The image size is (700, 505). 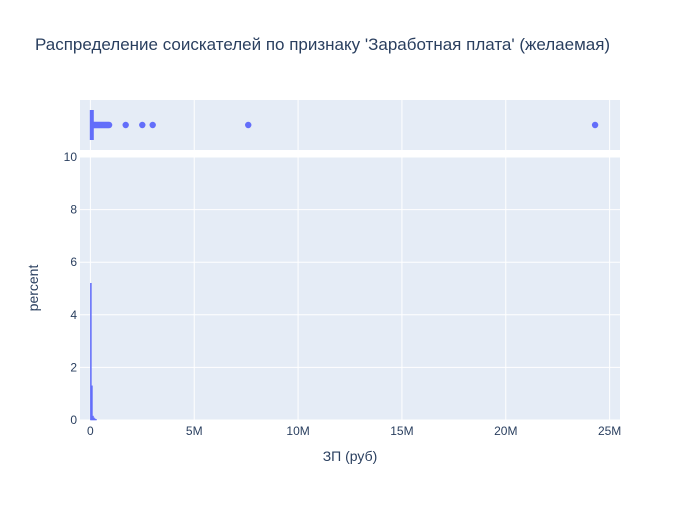 What do you see at coordinates (350, 456) in the screenshot?
I see `x-axis-label: ЗП (руб)` at bounding box center [350, 456].